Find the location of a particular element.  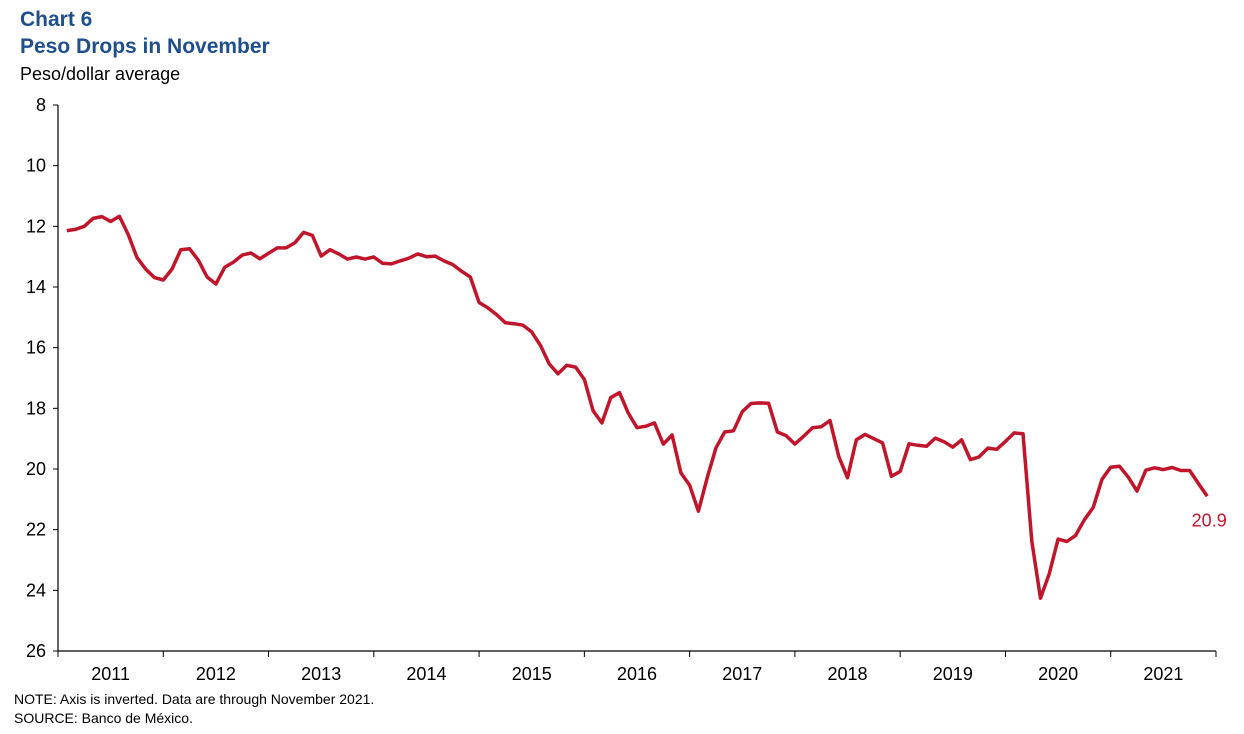

x-tick-label: 2014 is located at coordinates (426, 674).